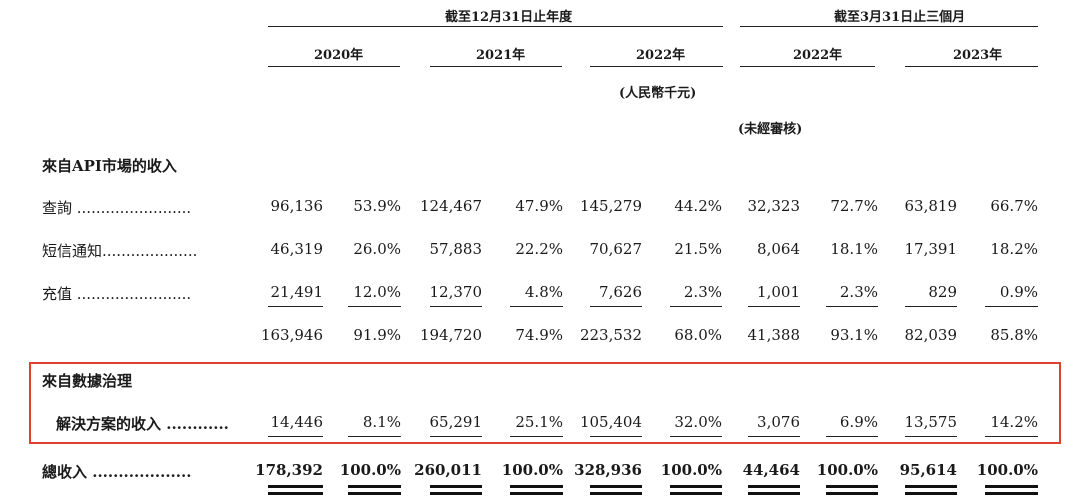 This screenshot has width=1080, height=501. I want to click on total-cell: 44,464, so click(771, 470).